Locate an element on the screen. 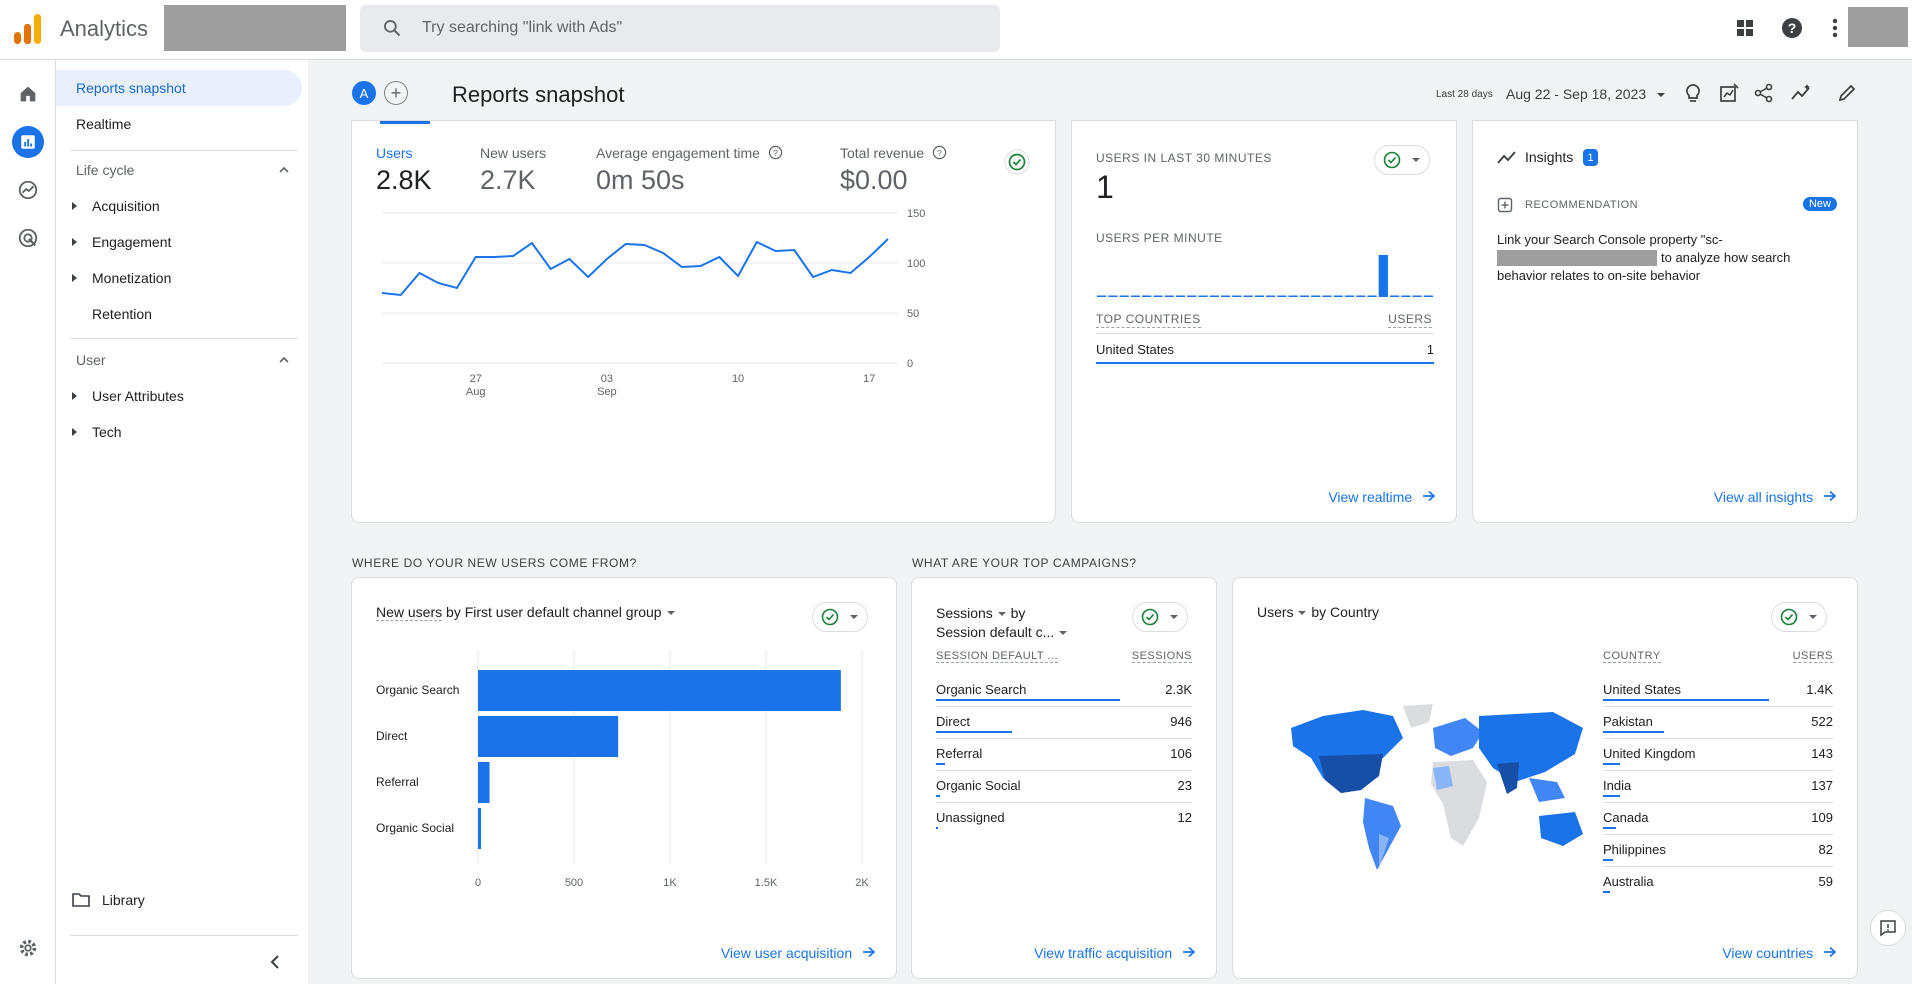  table-row: India 137 is located at coordinates (1718, 785).